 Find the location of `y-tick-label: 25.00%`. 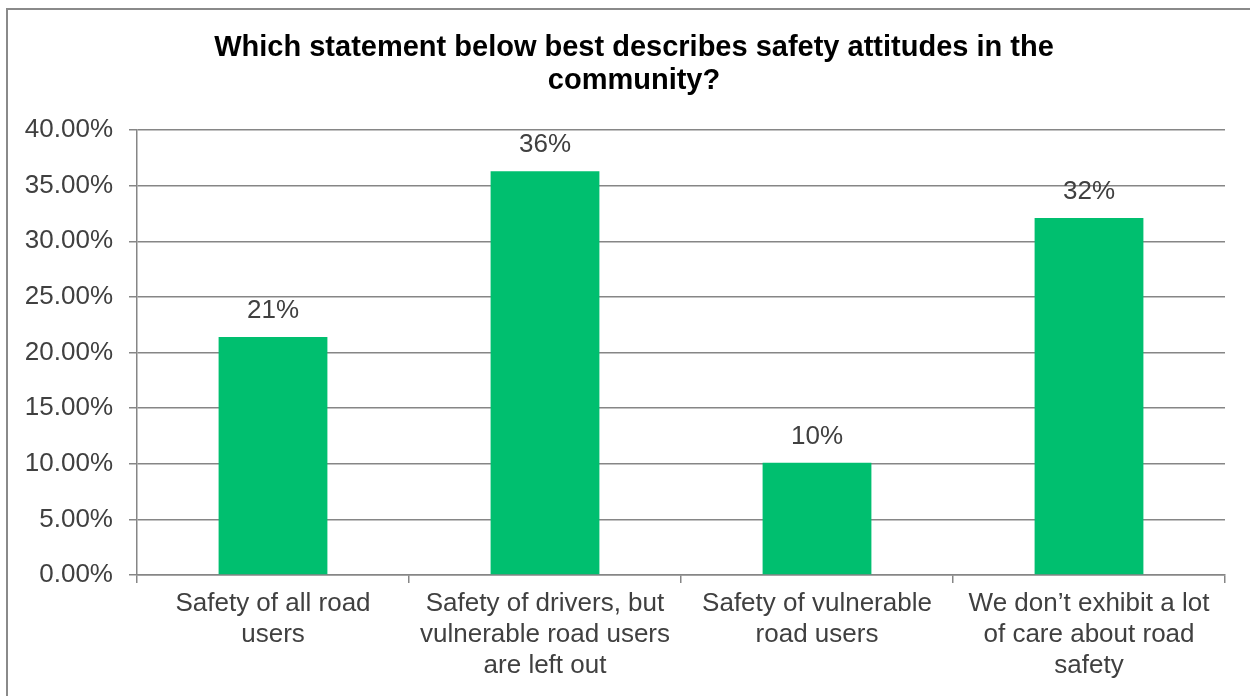

y-tick-label: 25.00% is located at coordinates (68, 295).